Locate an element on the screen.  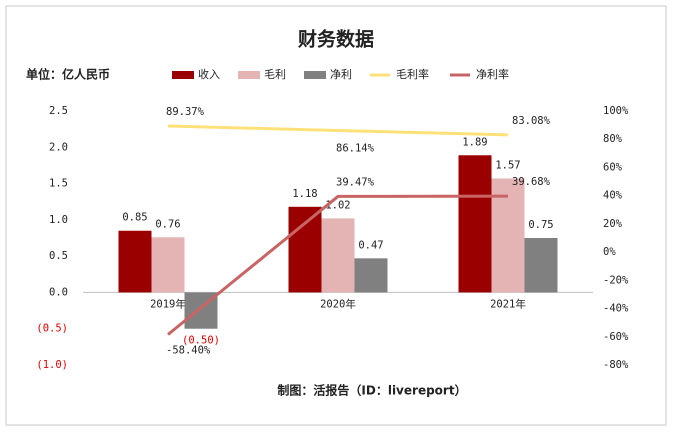
y-tick-label: 1.5 is located at coordinates (58, 184).